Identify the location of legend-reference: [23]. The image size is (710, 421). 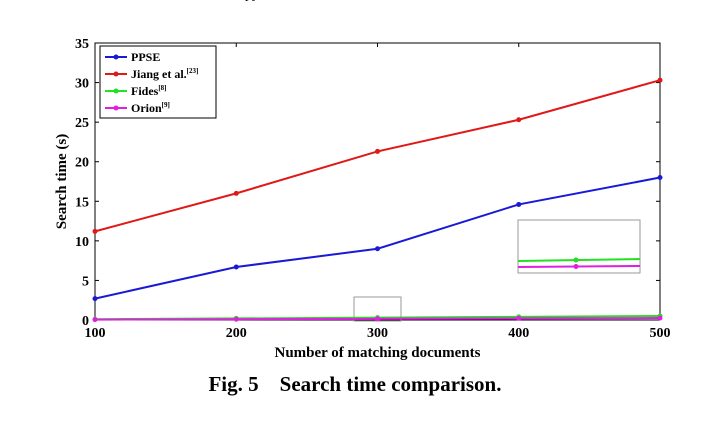
(193, 71).